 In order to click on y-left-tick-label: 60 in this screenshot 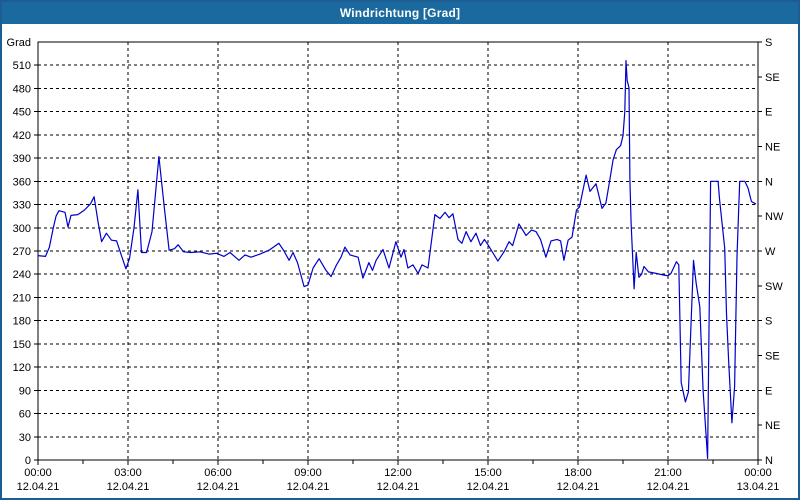, I will do `click(25, 415)`.